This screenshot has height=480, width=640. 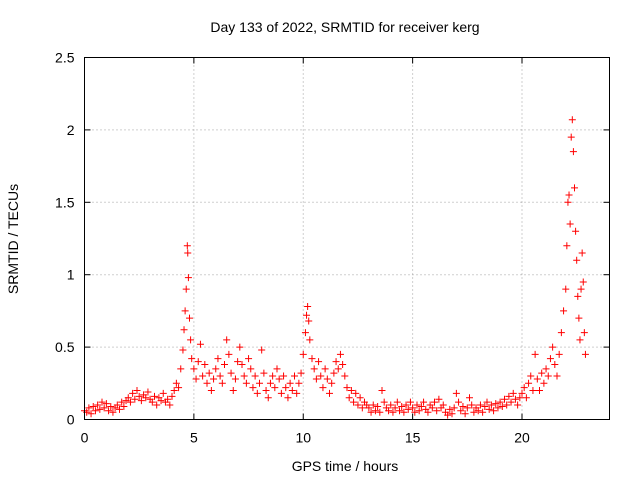 What do you see at coordinates (305, 438) in the screenshot?
I see `x-tick-labels: 0 5 10 15 20` at bounding box center [305, 438].